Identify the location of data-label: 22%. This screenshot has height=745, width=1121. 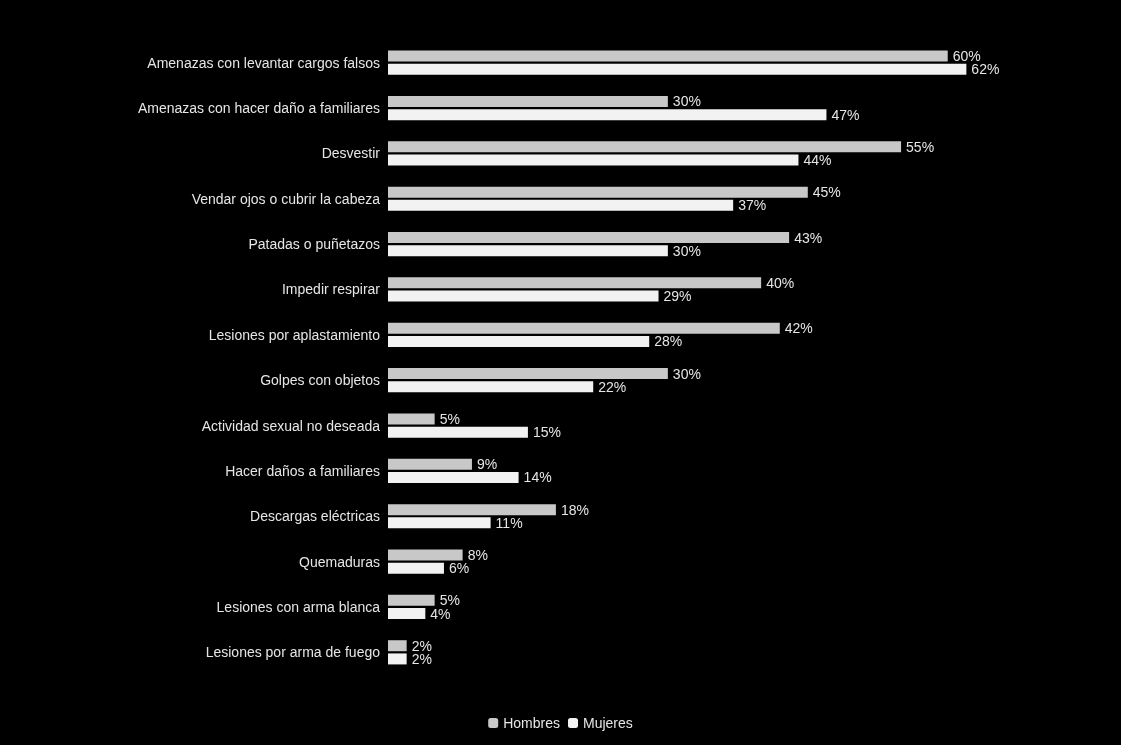
(612, 386).